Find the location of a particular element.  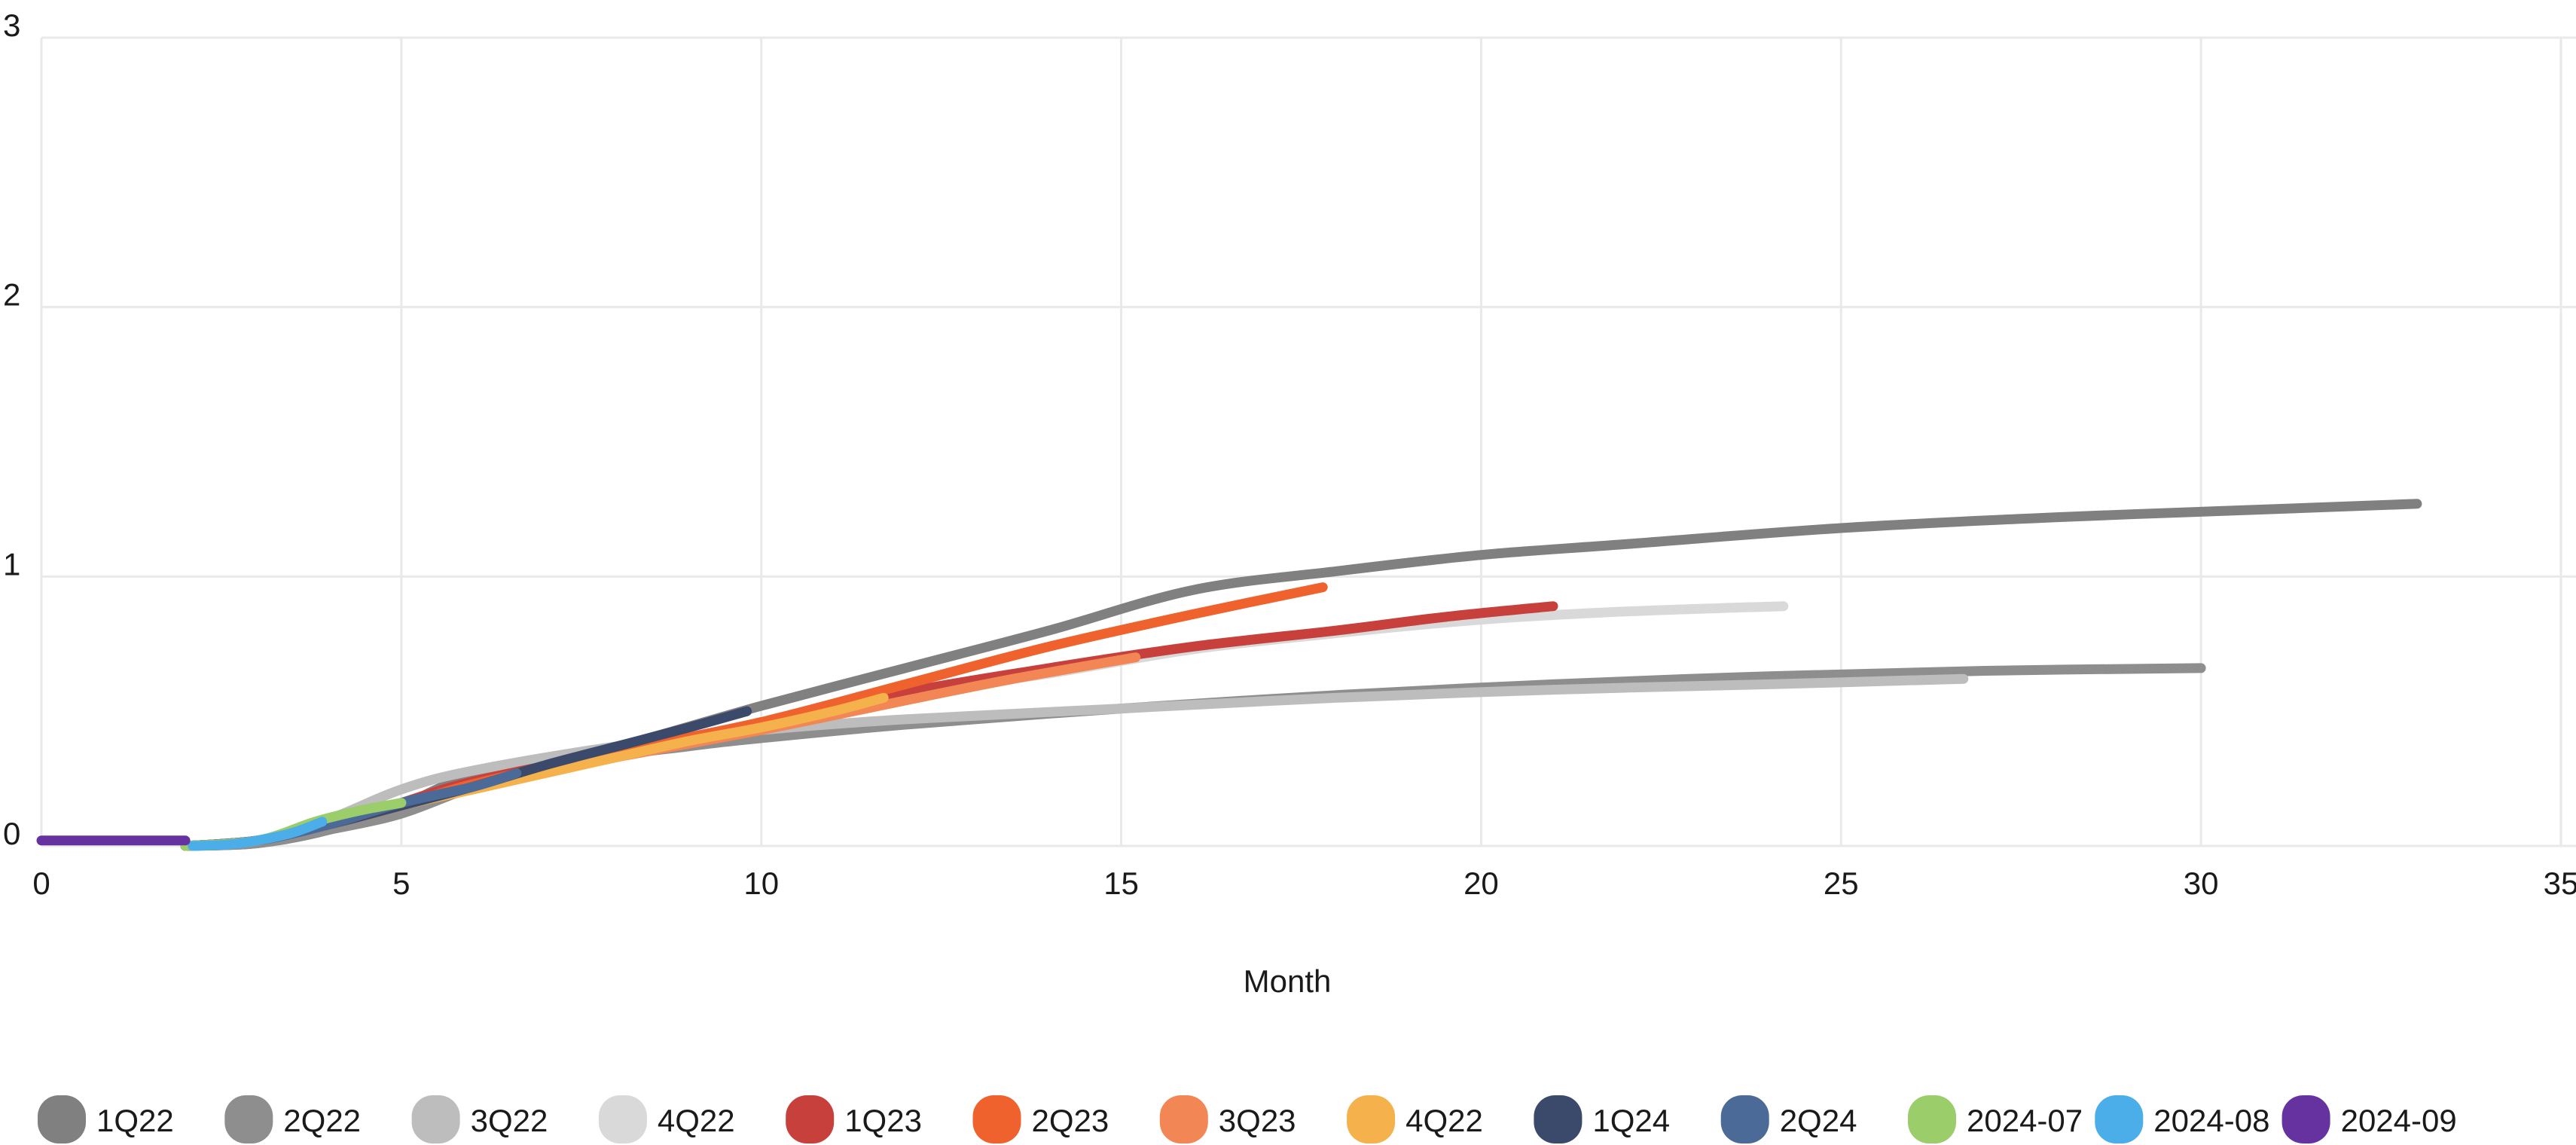

legend-label: 3Q23 is located at coordinates (1258, 1120).